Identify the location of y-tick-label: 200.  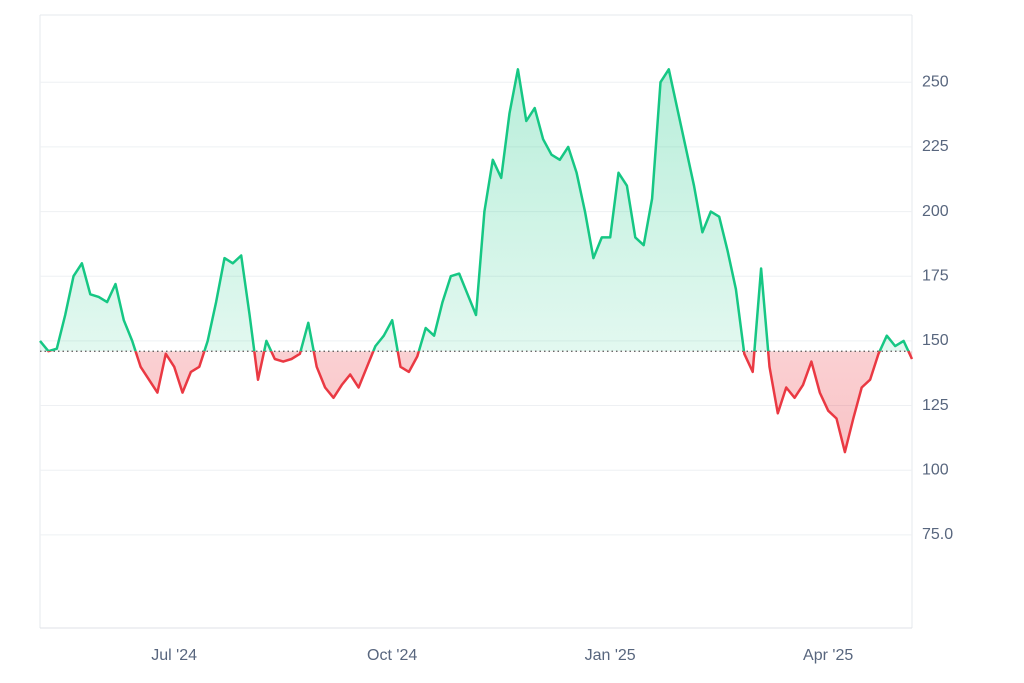
(935, 211).